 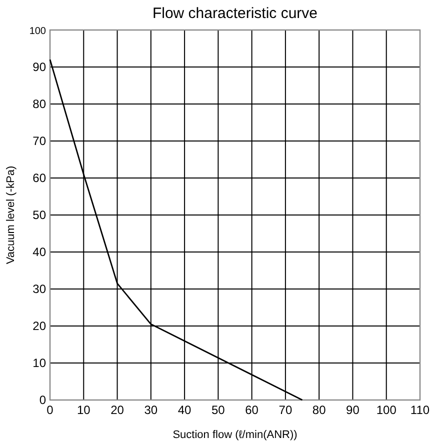 I want to click on x-tick-label: 60, so click(x=252, y=410).